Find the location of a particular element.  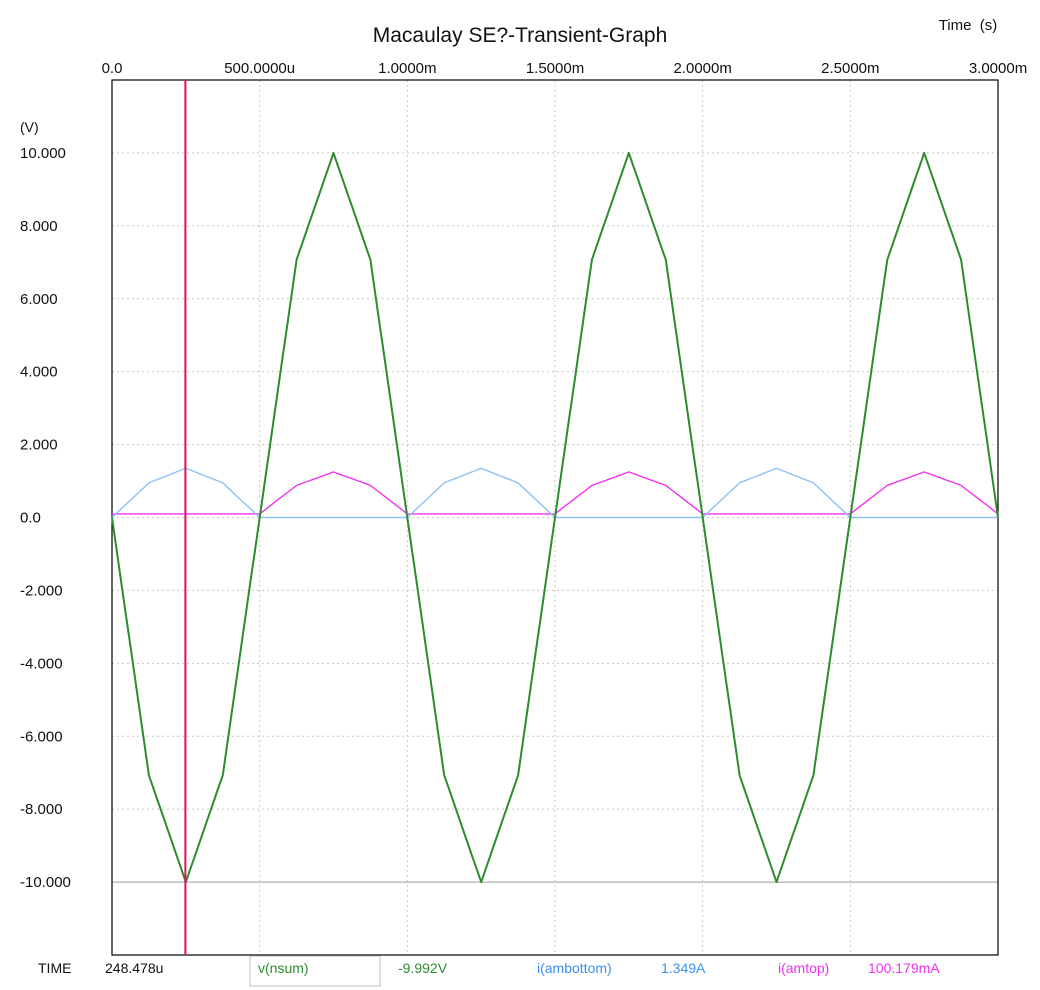

y-tick-label: -6.000 is located at coordinates (41, 736).